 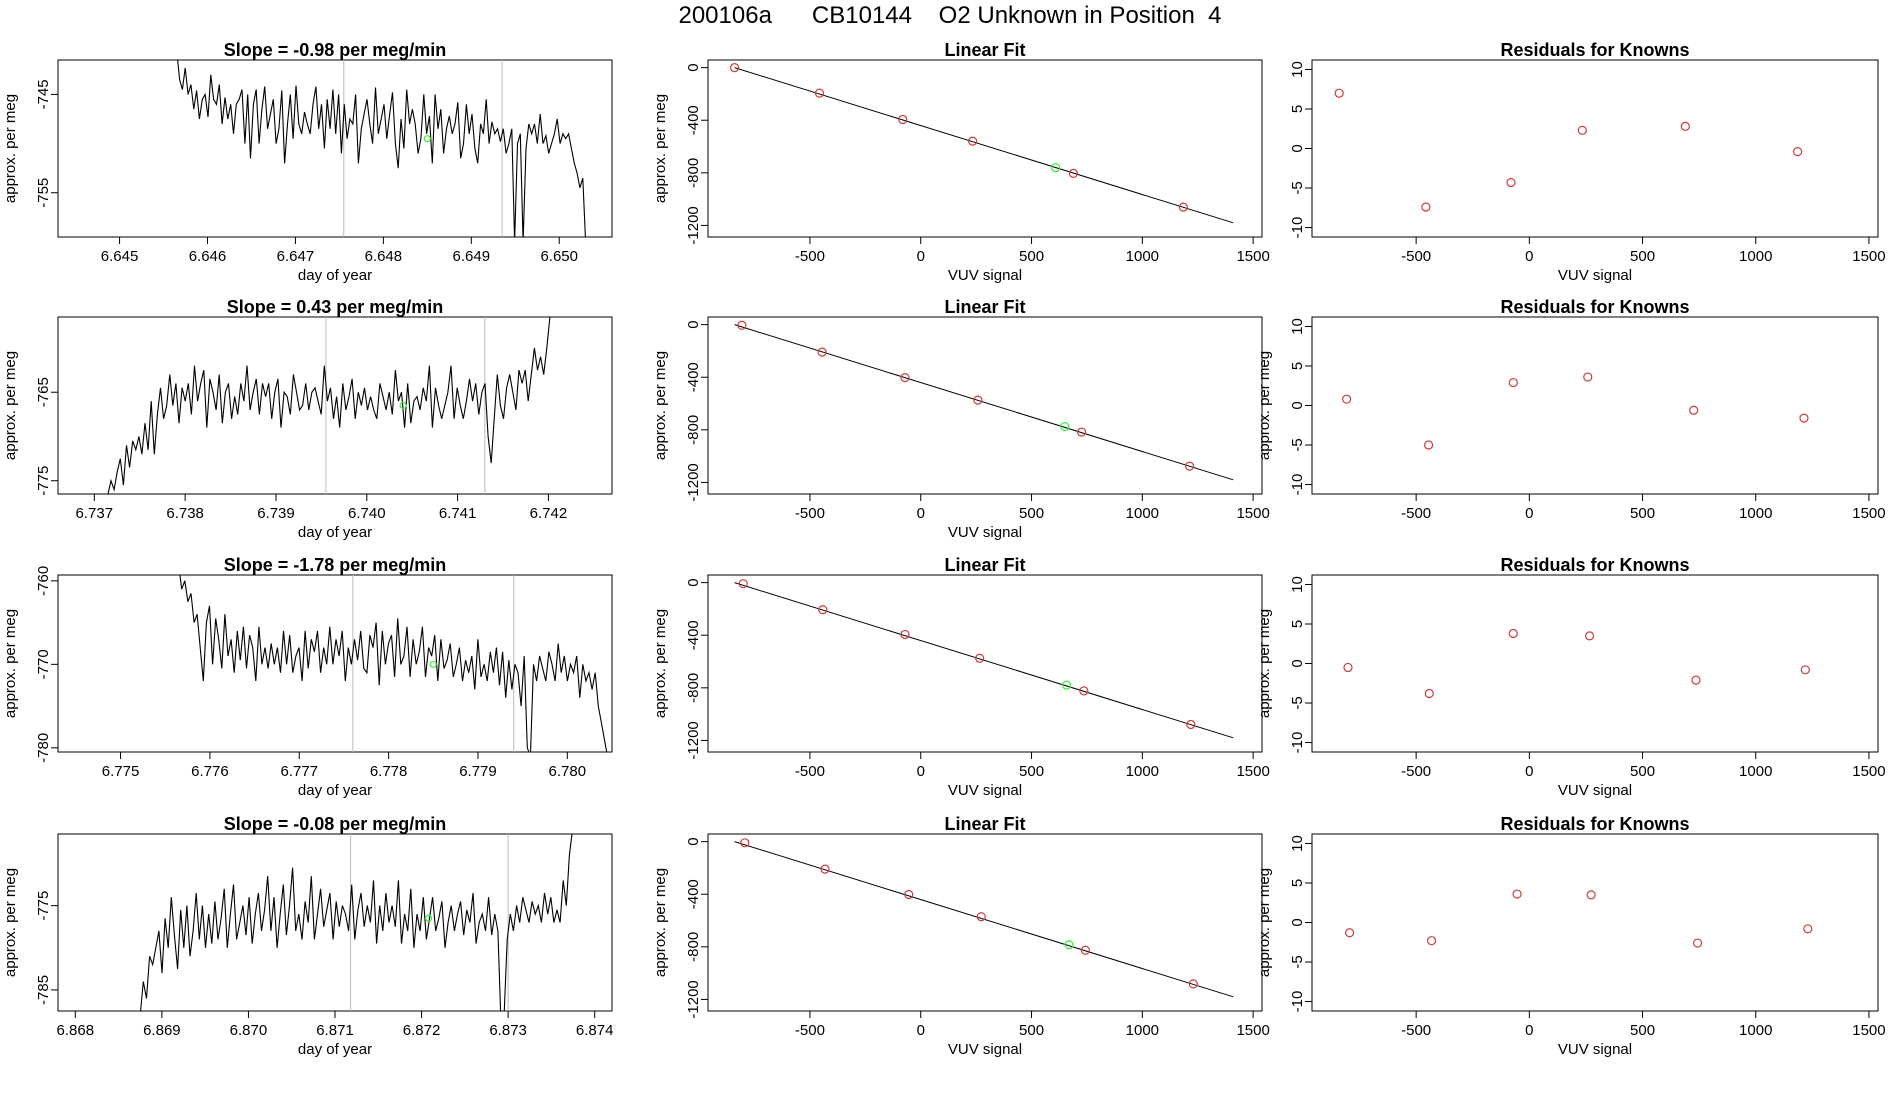 What do you see at coordinates (508, 1030) in the screenshot?
I see `x-tick-label: 6.873` at bounding box center [508, 1030].